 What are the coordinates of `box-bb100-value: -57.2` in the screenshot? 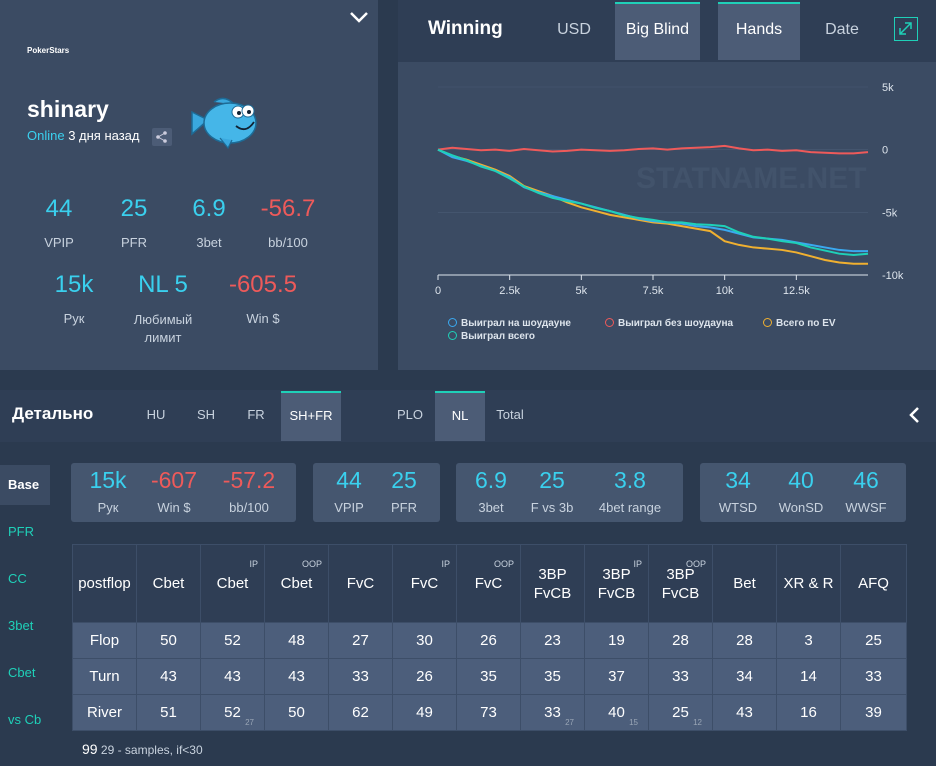 It's located at (249, 480).